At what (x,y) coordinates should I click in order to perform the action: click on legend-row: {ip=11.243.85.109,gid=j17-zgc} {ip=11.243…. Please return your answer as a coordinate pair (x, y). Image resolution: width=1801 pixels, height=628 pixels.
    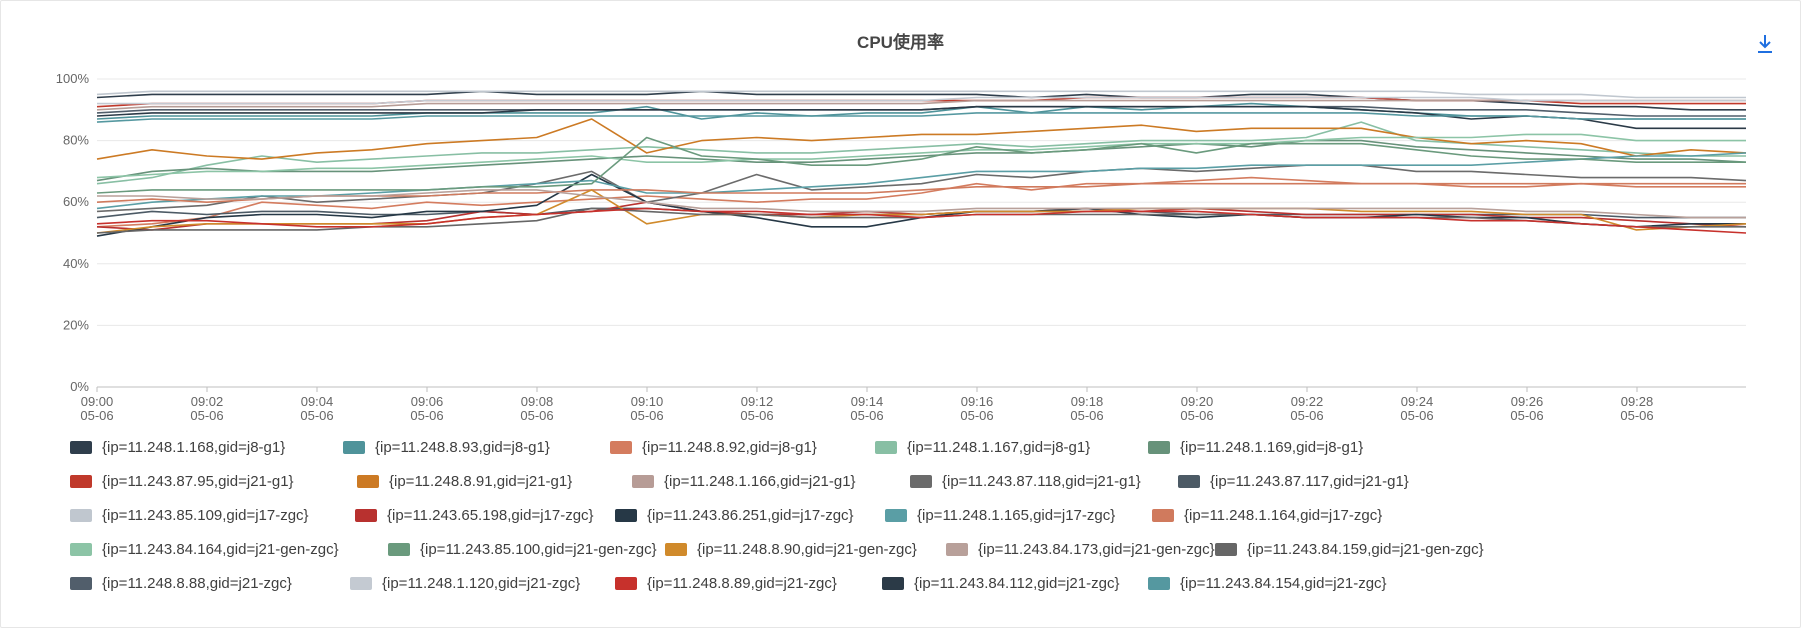
    Looking at the image, I should click on (930, 521).